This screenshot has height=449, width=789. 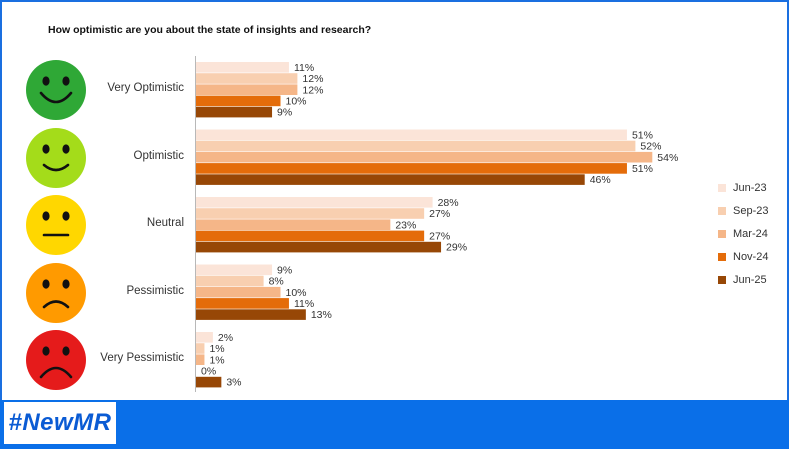 What do you see at coordinates (390, 179) in the screenshot?
I see `bar-jun-25-optimistic` at bounding box center [390, 179].